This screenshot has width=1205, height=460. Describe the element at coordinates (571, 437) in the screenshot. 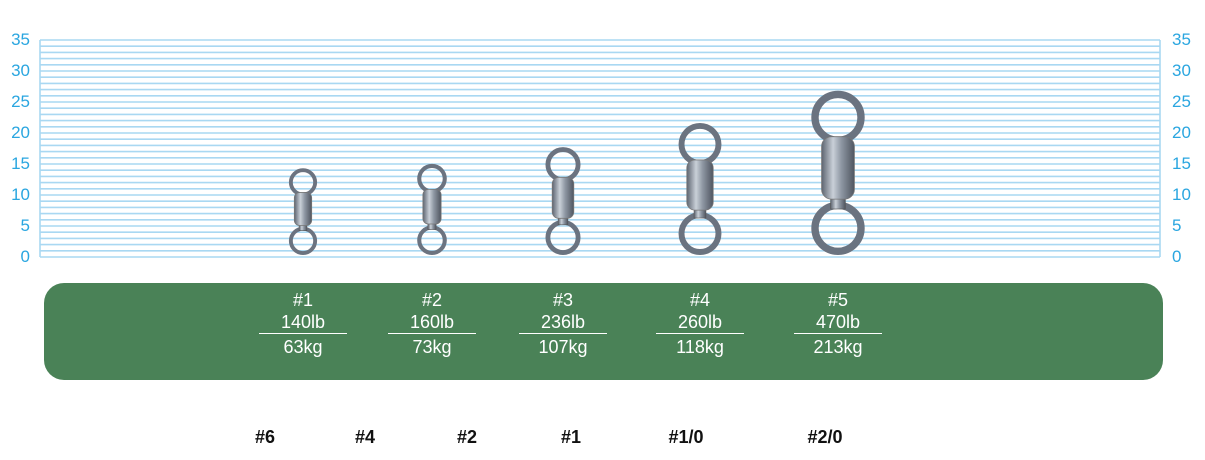

I see `equivalent-size-label: #1` at that location.